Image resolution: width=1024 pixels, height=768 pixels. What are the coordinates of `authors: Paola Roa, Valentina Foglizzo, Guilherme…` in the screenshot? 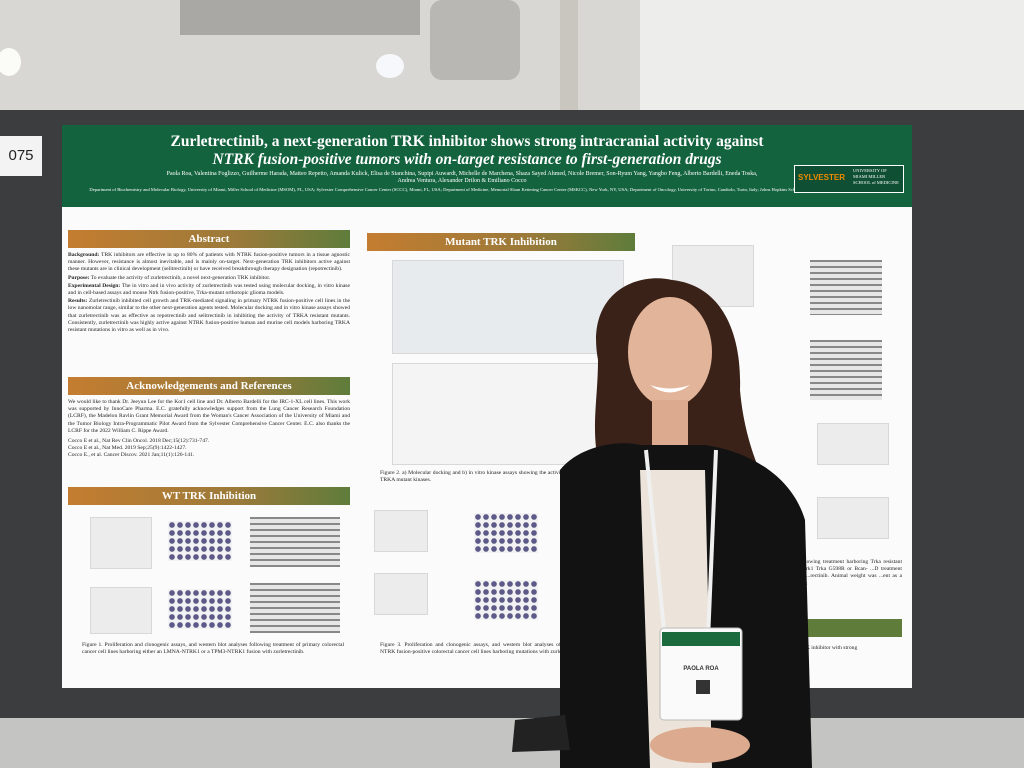 It's located at (462, 177).